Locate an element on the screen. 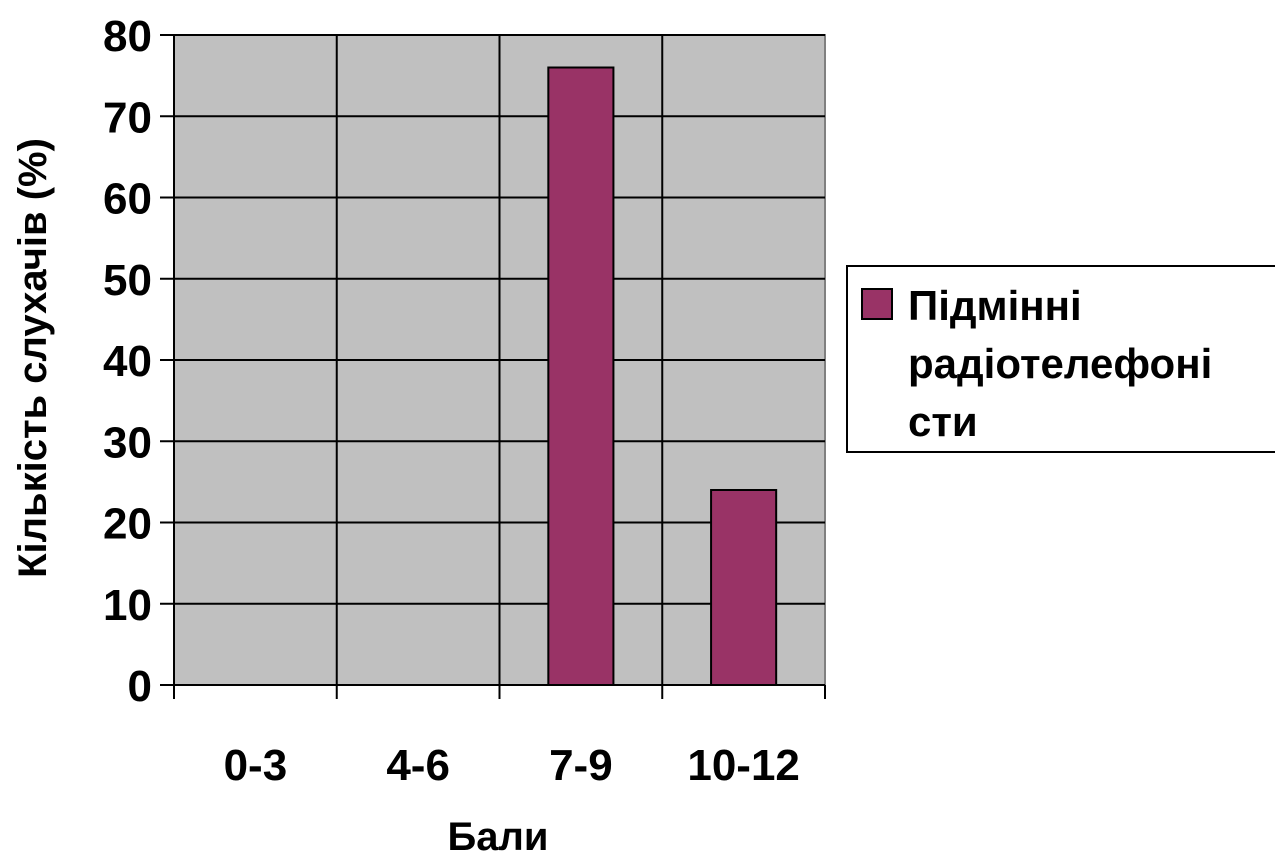  legend-label-line-2: радіотелефоні is located at coordinates (1060, 363).